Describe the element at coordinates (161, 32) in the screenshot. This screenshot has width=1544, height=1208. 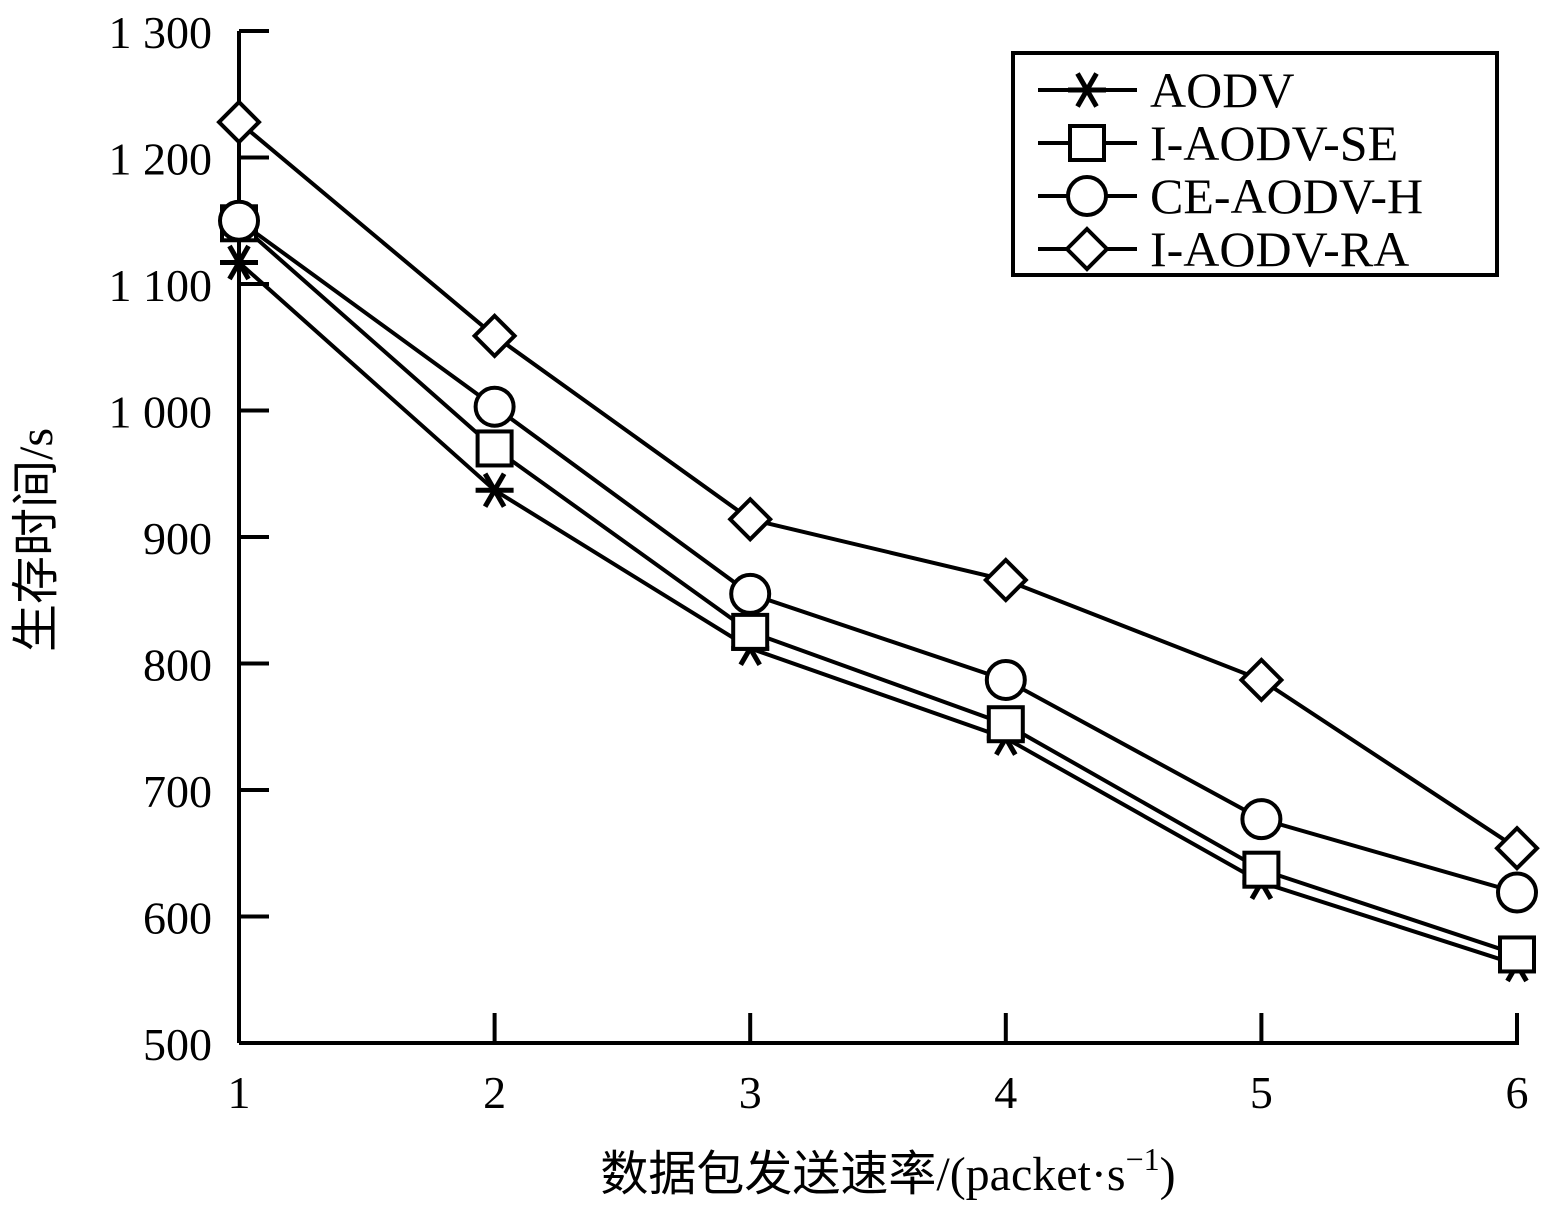
I see `y-tick-label: 1 300` at that location.